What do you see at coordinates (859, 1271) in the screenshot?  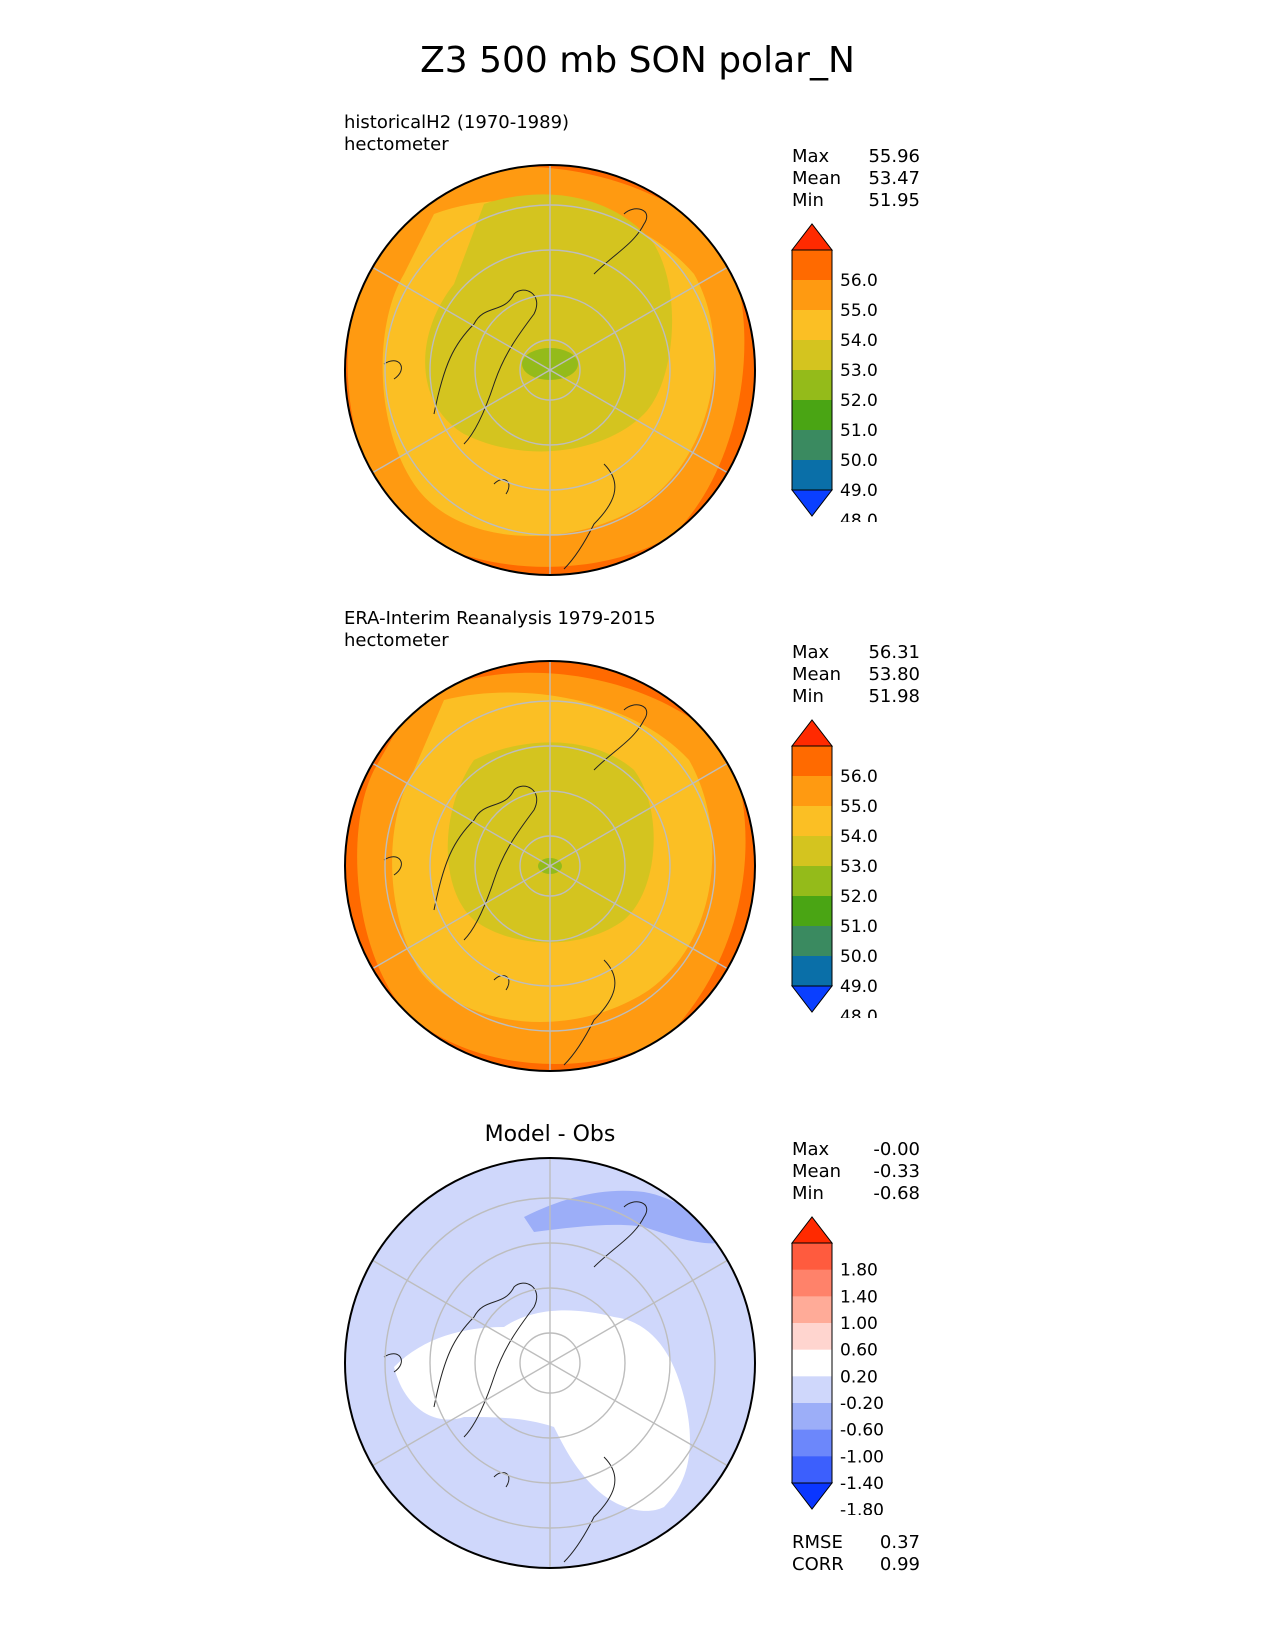 I see `colorbar-tick-label: 1.80` at bounding box center [859, 1271].